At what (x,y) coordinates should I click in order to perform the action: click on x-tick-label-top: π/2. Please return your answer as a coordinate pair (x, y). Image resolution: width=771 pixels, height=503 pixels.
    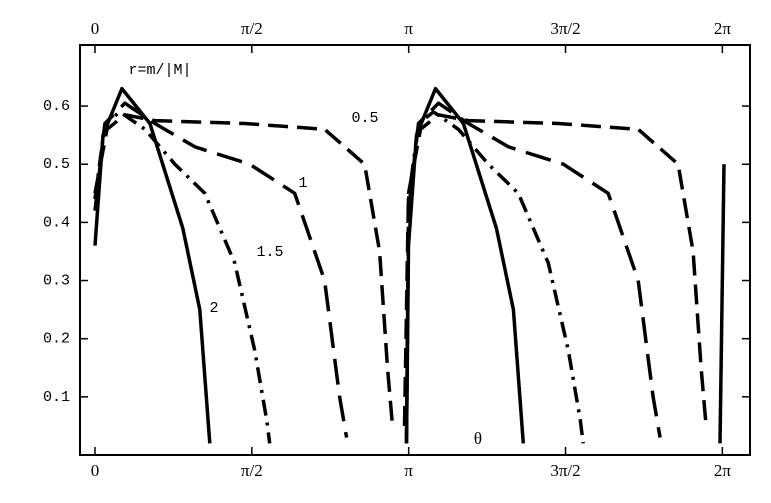
    Looking at the image, I should click on (252, 28).